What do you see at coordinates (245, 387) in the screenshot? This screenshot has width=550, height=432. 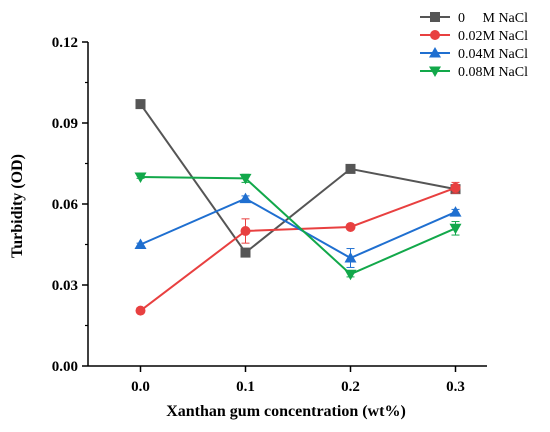 I see `x-tick-label: 0.1` at bounding box center [245, 387].